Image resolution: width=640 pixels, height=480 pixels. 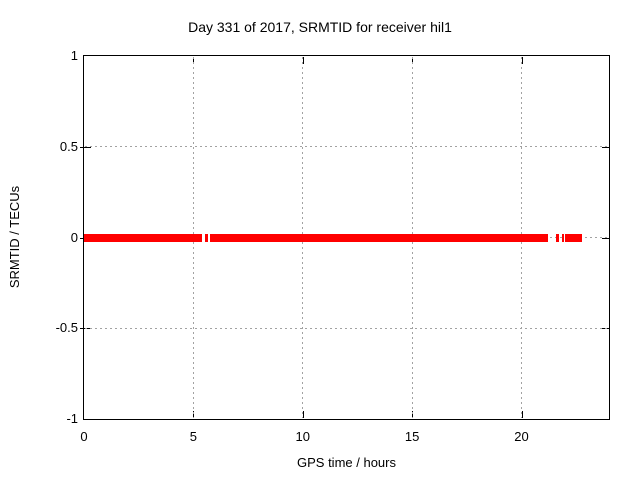 What do you see at coordinates (193, 436) in the screenshot?
I see `x-tick-label: 5` at bounding box center [193, 436].